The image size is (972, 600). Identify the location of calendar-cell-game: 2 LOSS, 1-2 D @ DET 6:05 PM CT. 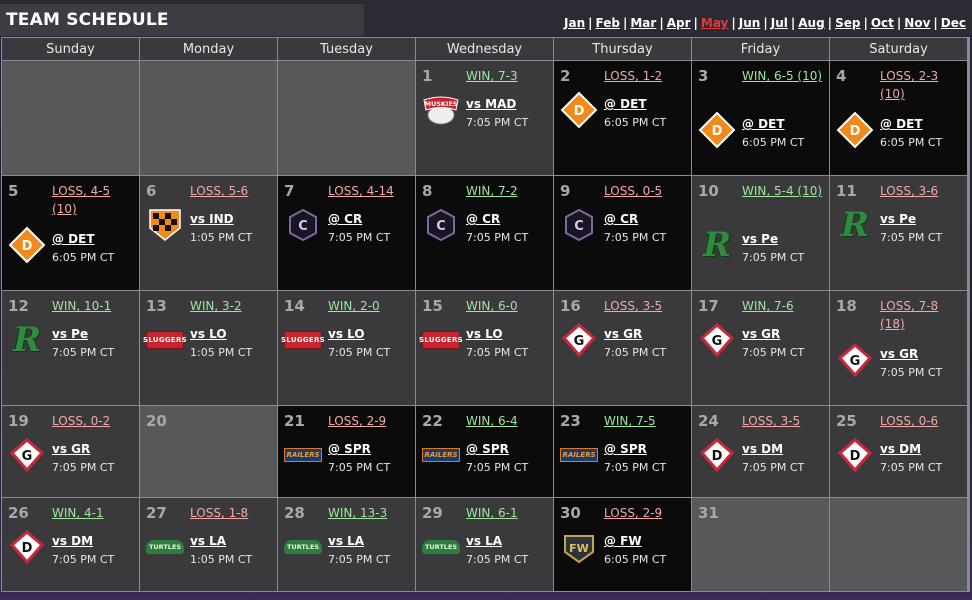
(622, 118).